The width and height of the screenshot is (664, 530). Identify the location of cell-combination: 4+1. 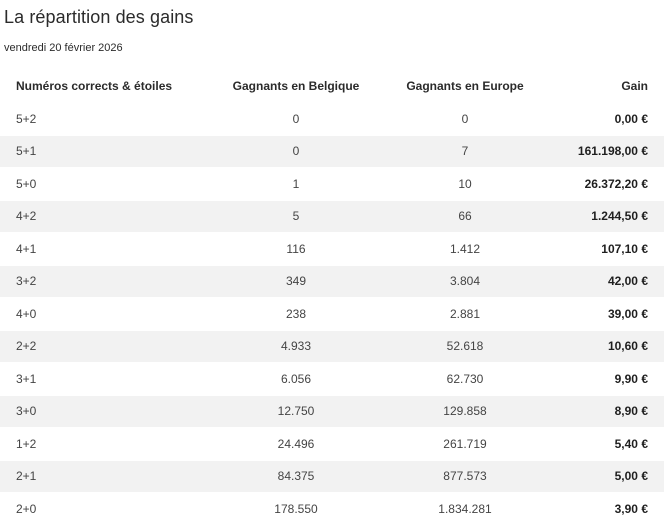
(26, 248).